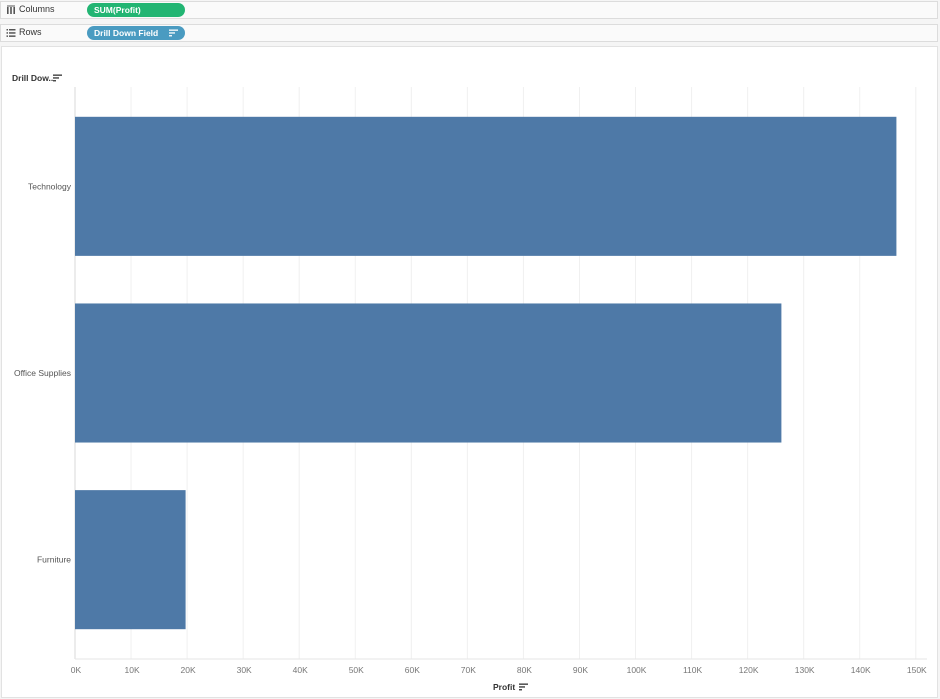  What do you see at coordinates (637, 670) in the screenshot?
I see `x-tick-label: 100K` at bounding box center [637, 670].